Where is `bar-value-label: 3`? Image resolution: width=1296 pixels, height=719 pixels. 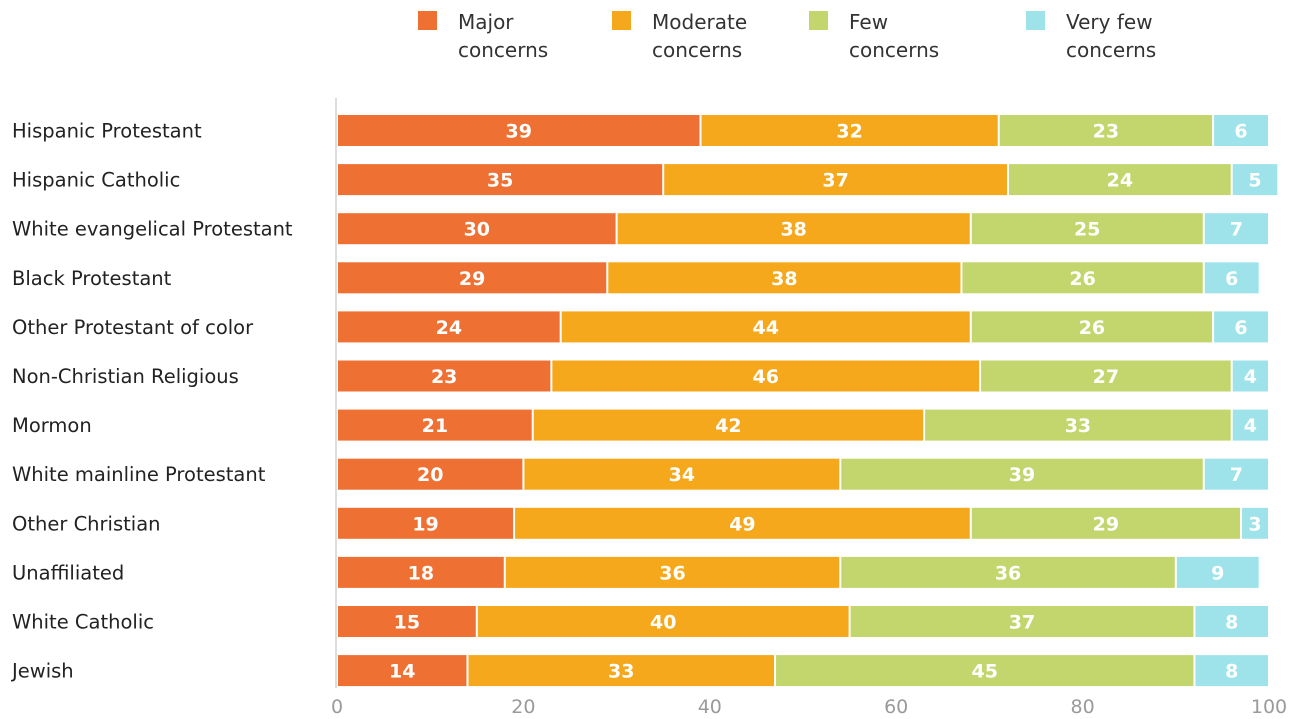
bar-value-label: 3 is located at coordinates (1254, 524).